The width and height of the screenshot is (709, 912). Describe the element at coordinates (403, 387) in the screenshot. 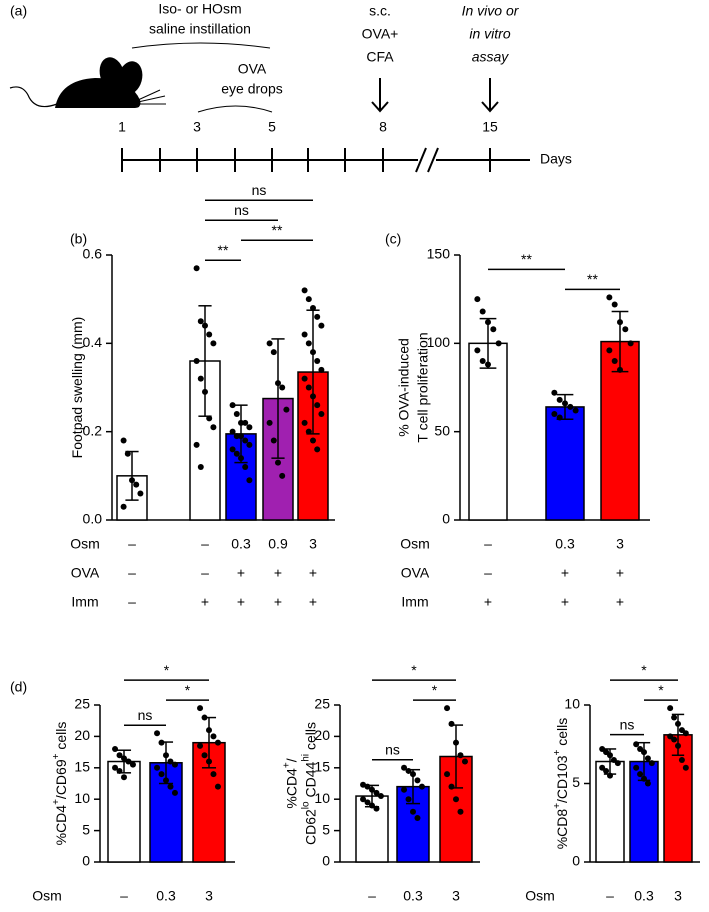

I see `y-axis-label: % OVA-induced` at that location.